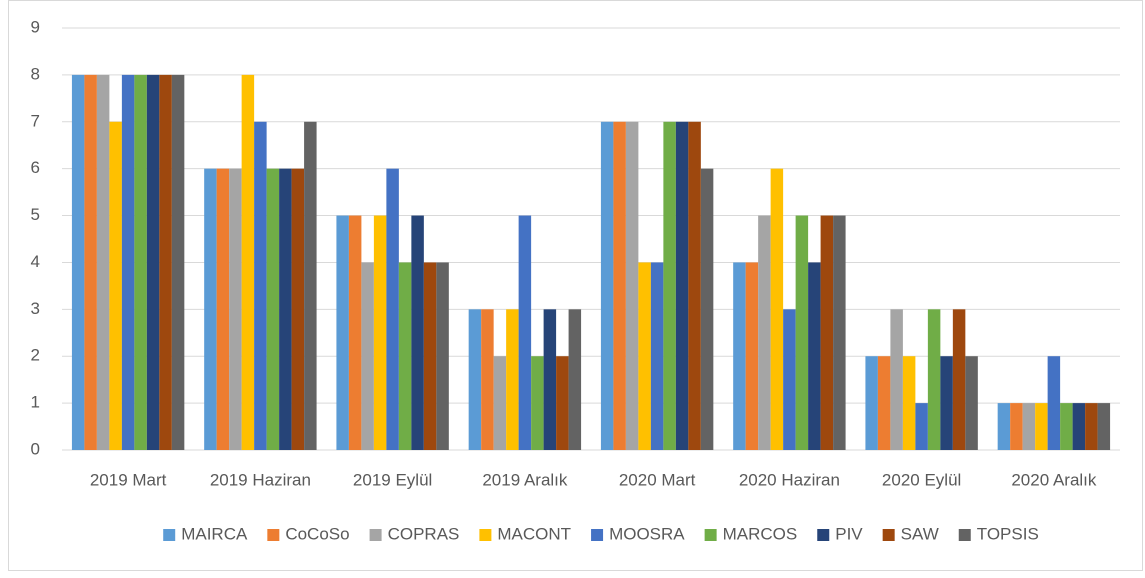 The height and width of the screenshot is (578, 1145). Describe the element at coordinates (849, 533) in the screenshot. I see `legend-label: PIV` at that location.